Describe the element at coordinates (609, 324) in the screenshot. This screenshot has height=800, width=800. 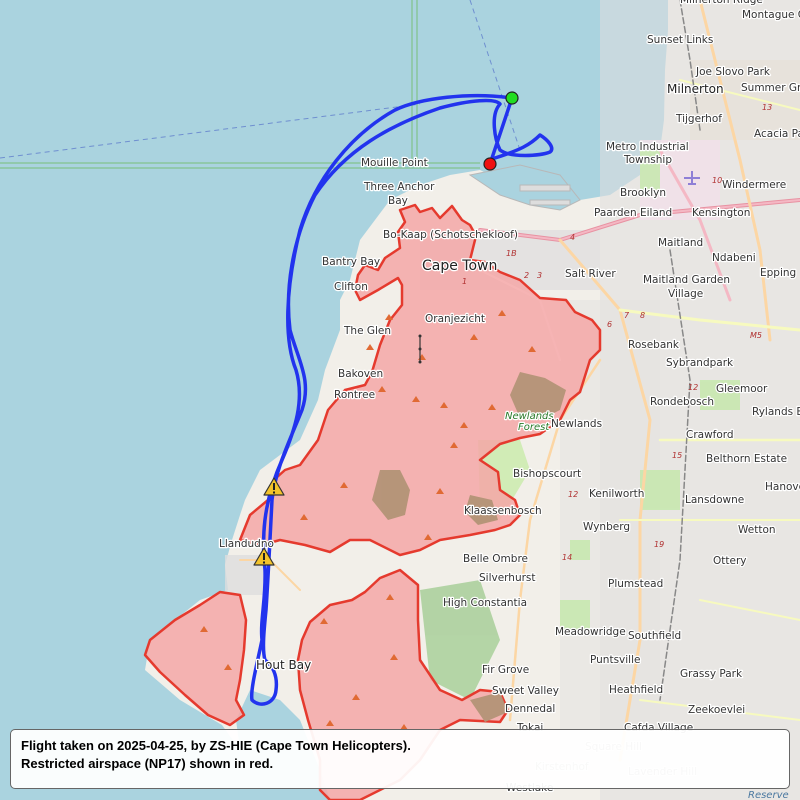
I see `road-ref: 6` at that location.